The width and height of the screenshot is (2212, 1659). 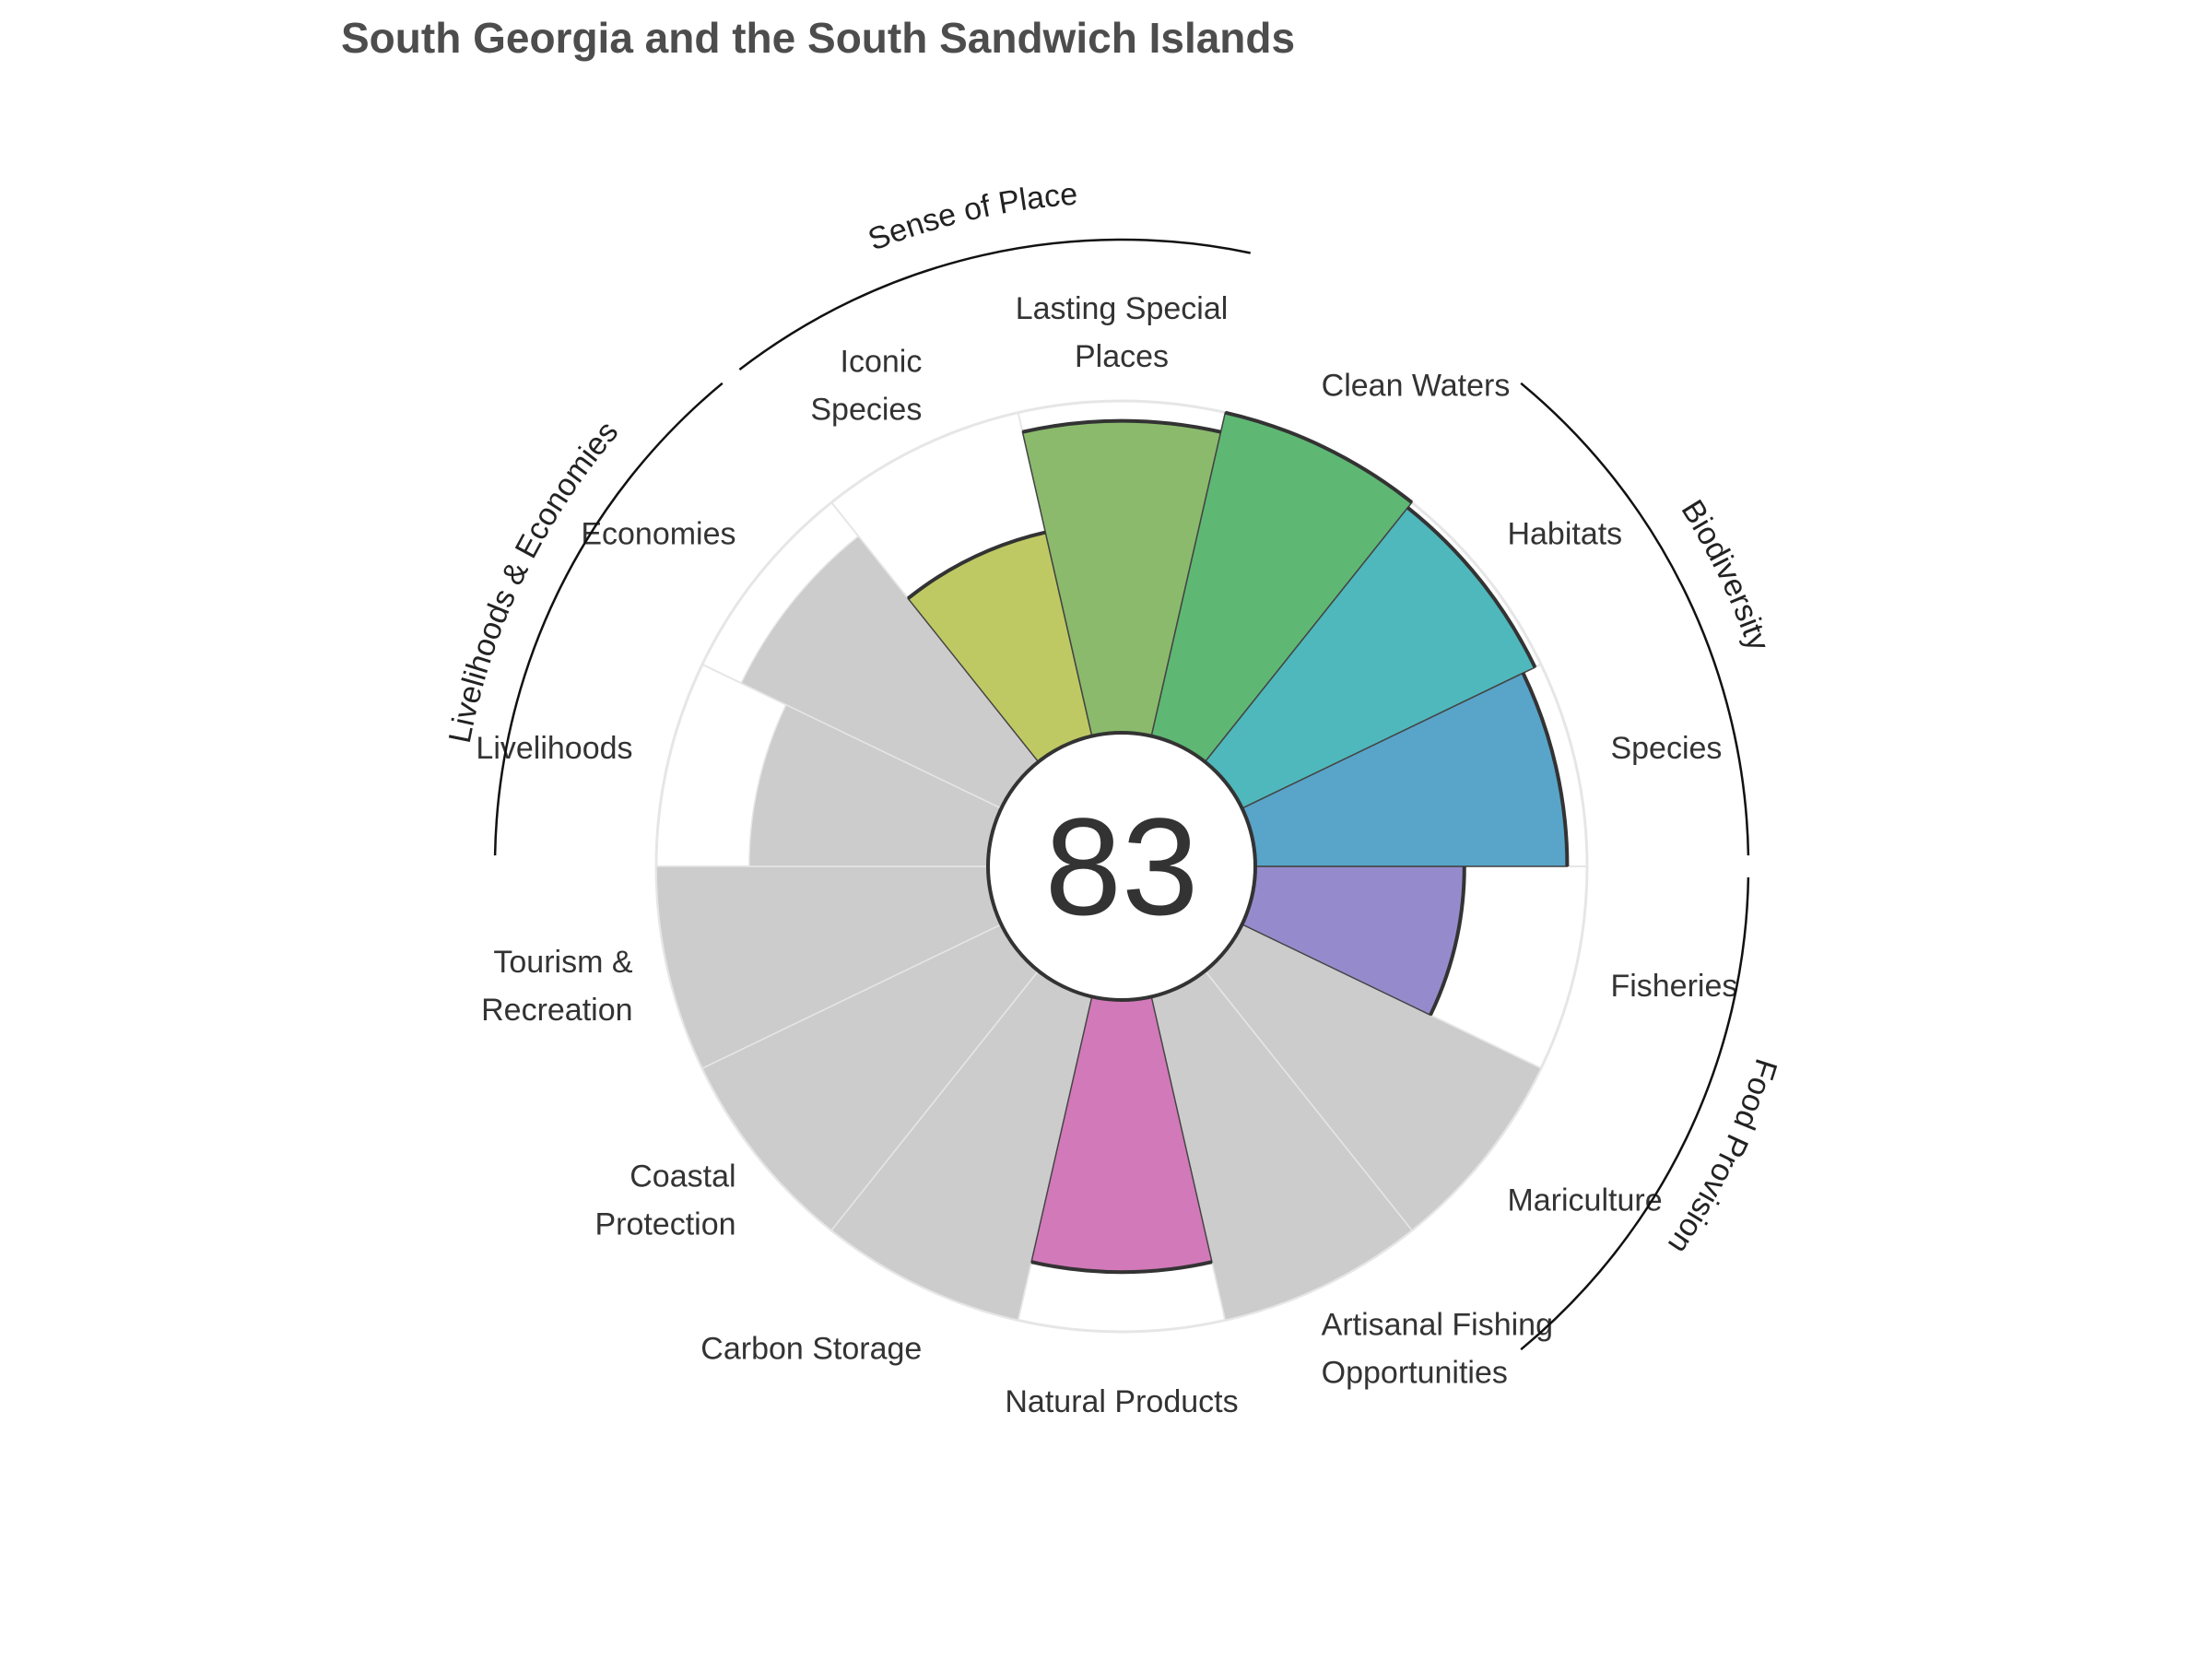 I want to click on goal-label-livelihoods: Livelihoods, so click(x=554, y=748).